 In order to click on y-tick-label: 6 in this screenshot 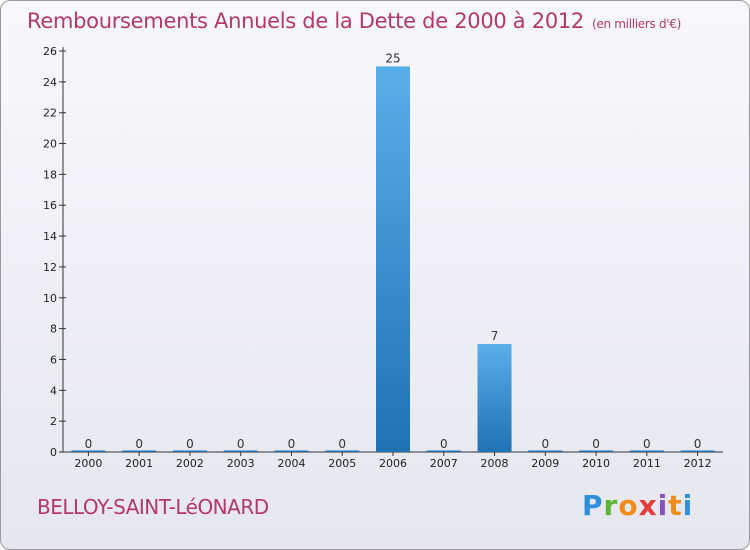, I will do `click(53, 359)`.